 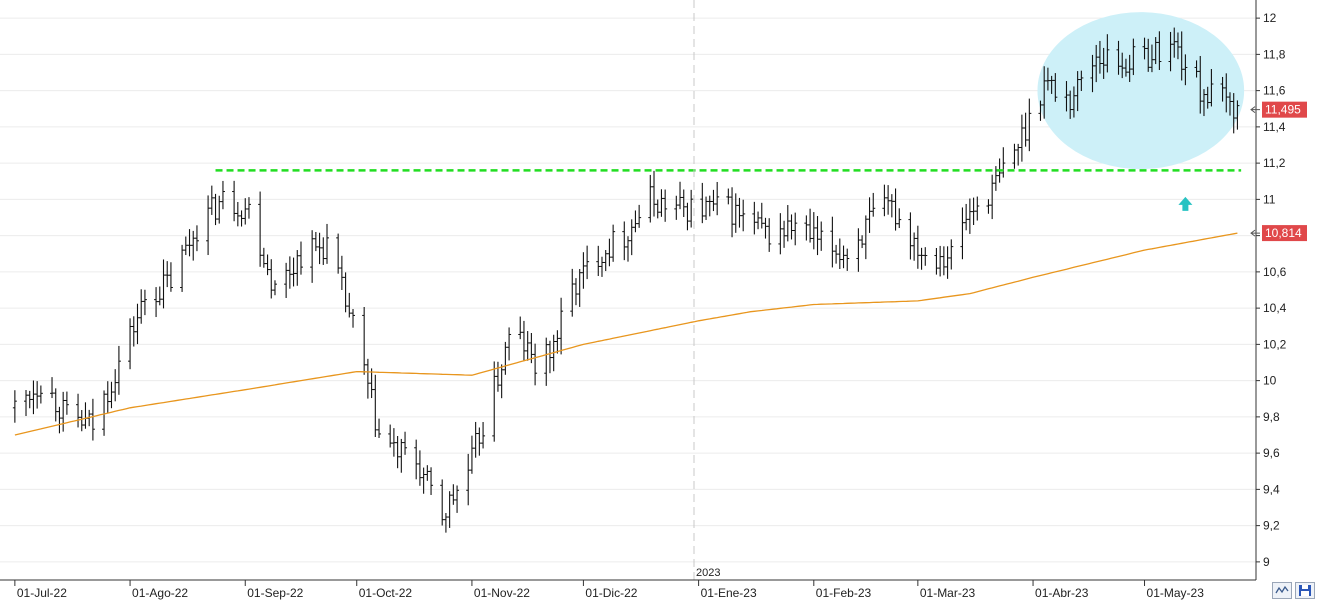 I want to click on year-marker: 2023, so click(x=708, y=573).